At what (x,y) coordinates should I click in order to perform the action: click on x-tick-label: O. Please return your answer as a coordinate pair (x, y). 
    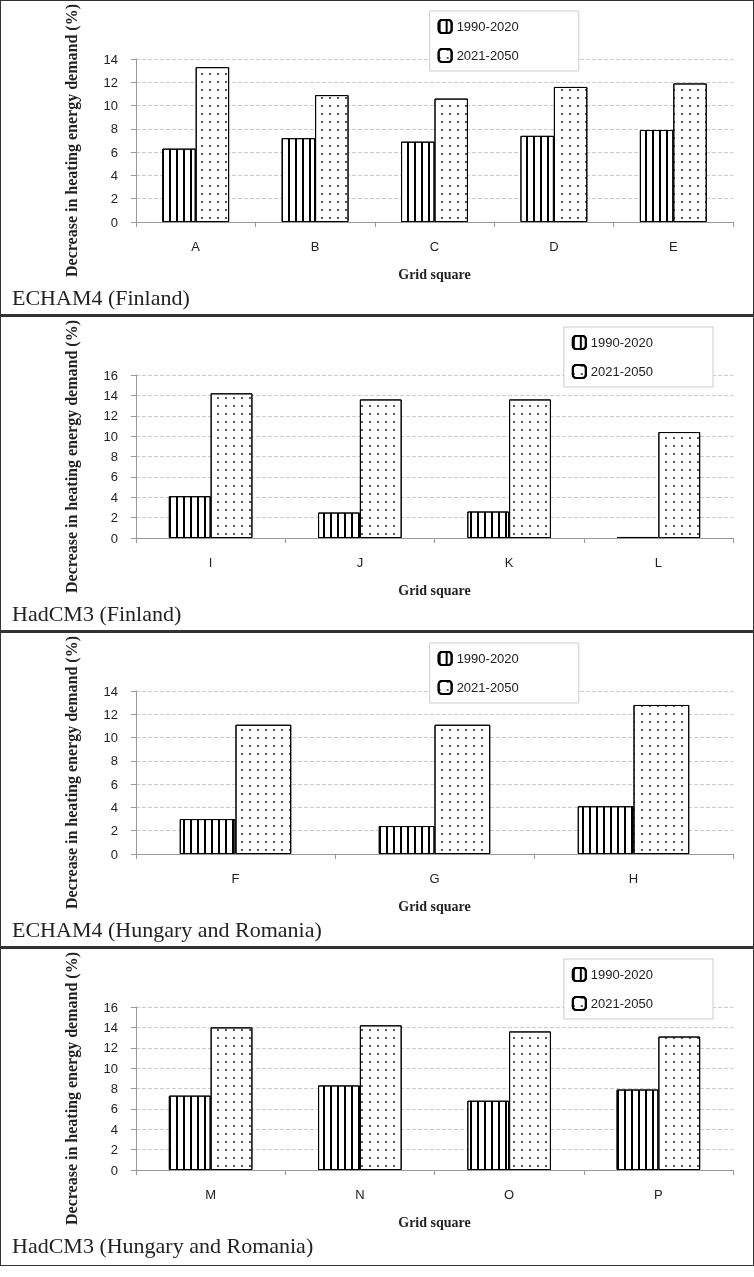
    Looking at the image, I should click on (509, 1194).